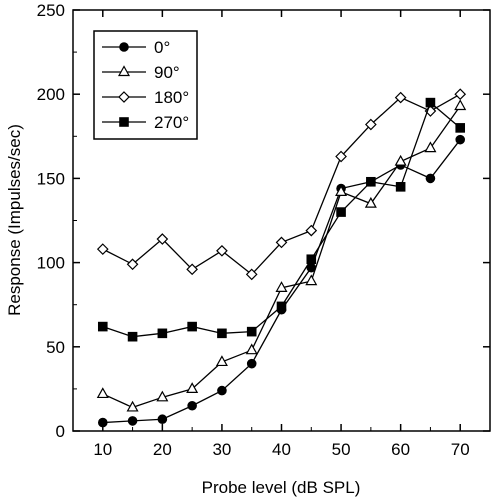 The image size is (500, 499). What do you see at coordinates (145, 122) in the screenshot?
I see `legend-item: 270°` at bounding box center [145, 122].